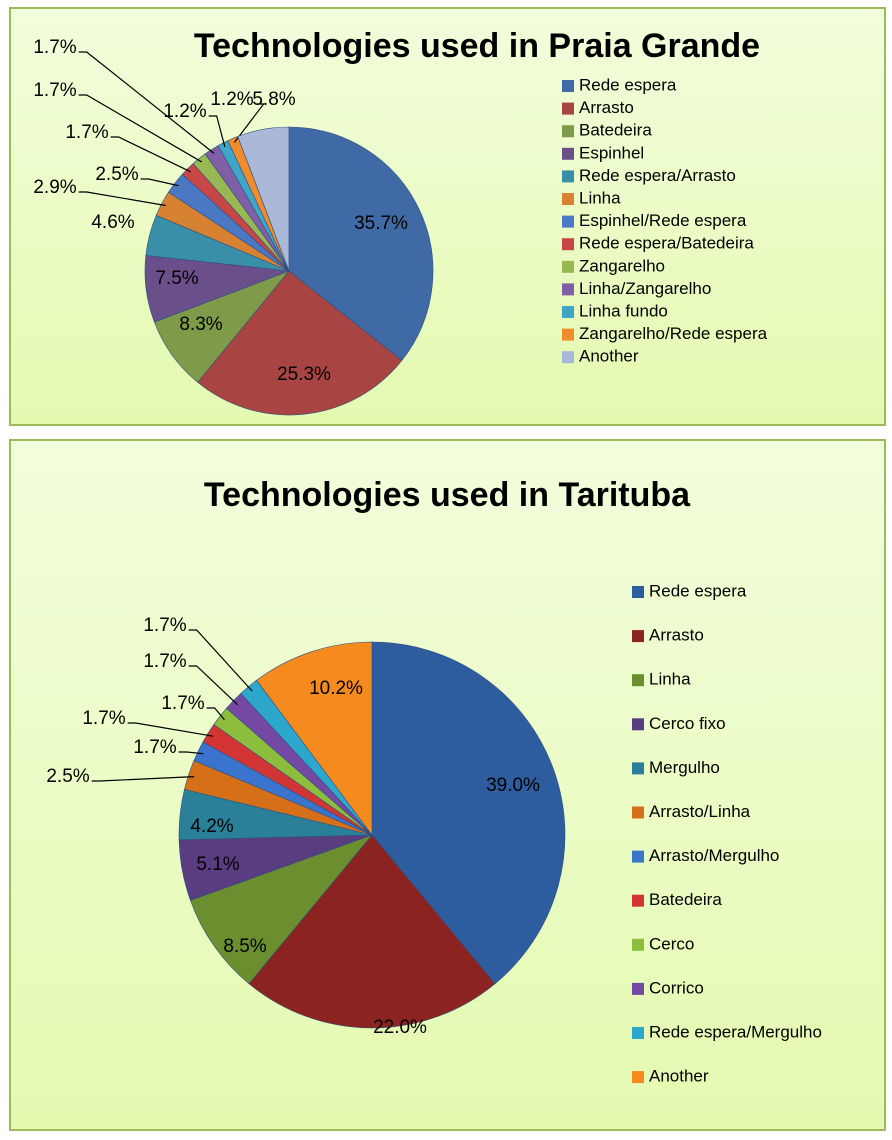 The height and width of the screenshot is (1140, 892). I want to click on legend-label: Zangarelho/Rede espera, so click(673, 333).